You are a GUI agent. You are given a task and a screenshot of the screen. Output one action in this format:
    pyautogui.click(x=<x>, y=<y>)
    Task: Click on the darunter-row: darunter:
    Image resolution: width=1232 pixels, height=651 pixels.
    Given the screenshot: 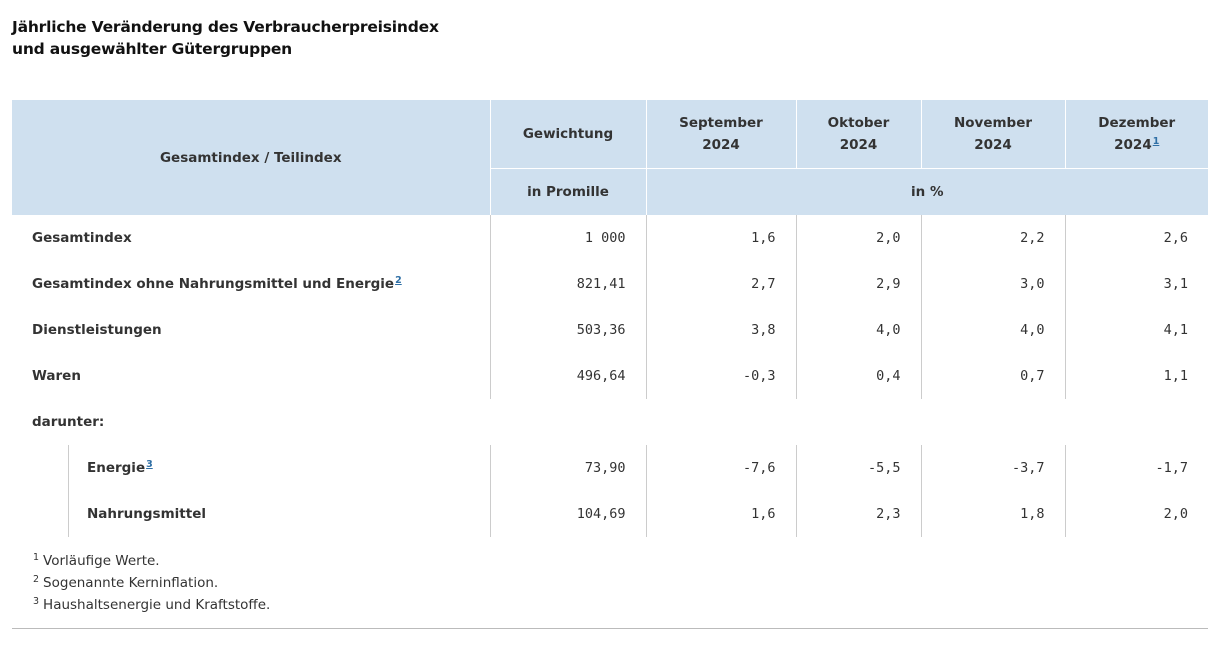 What is the action you would take?
    pyautogui.click(x=610, y=422)
    